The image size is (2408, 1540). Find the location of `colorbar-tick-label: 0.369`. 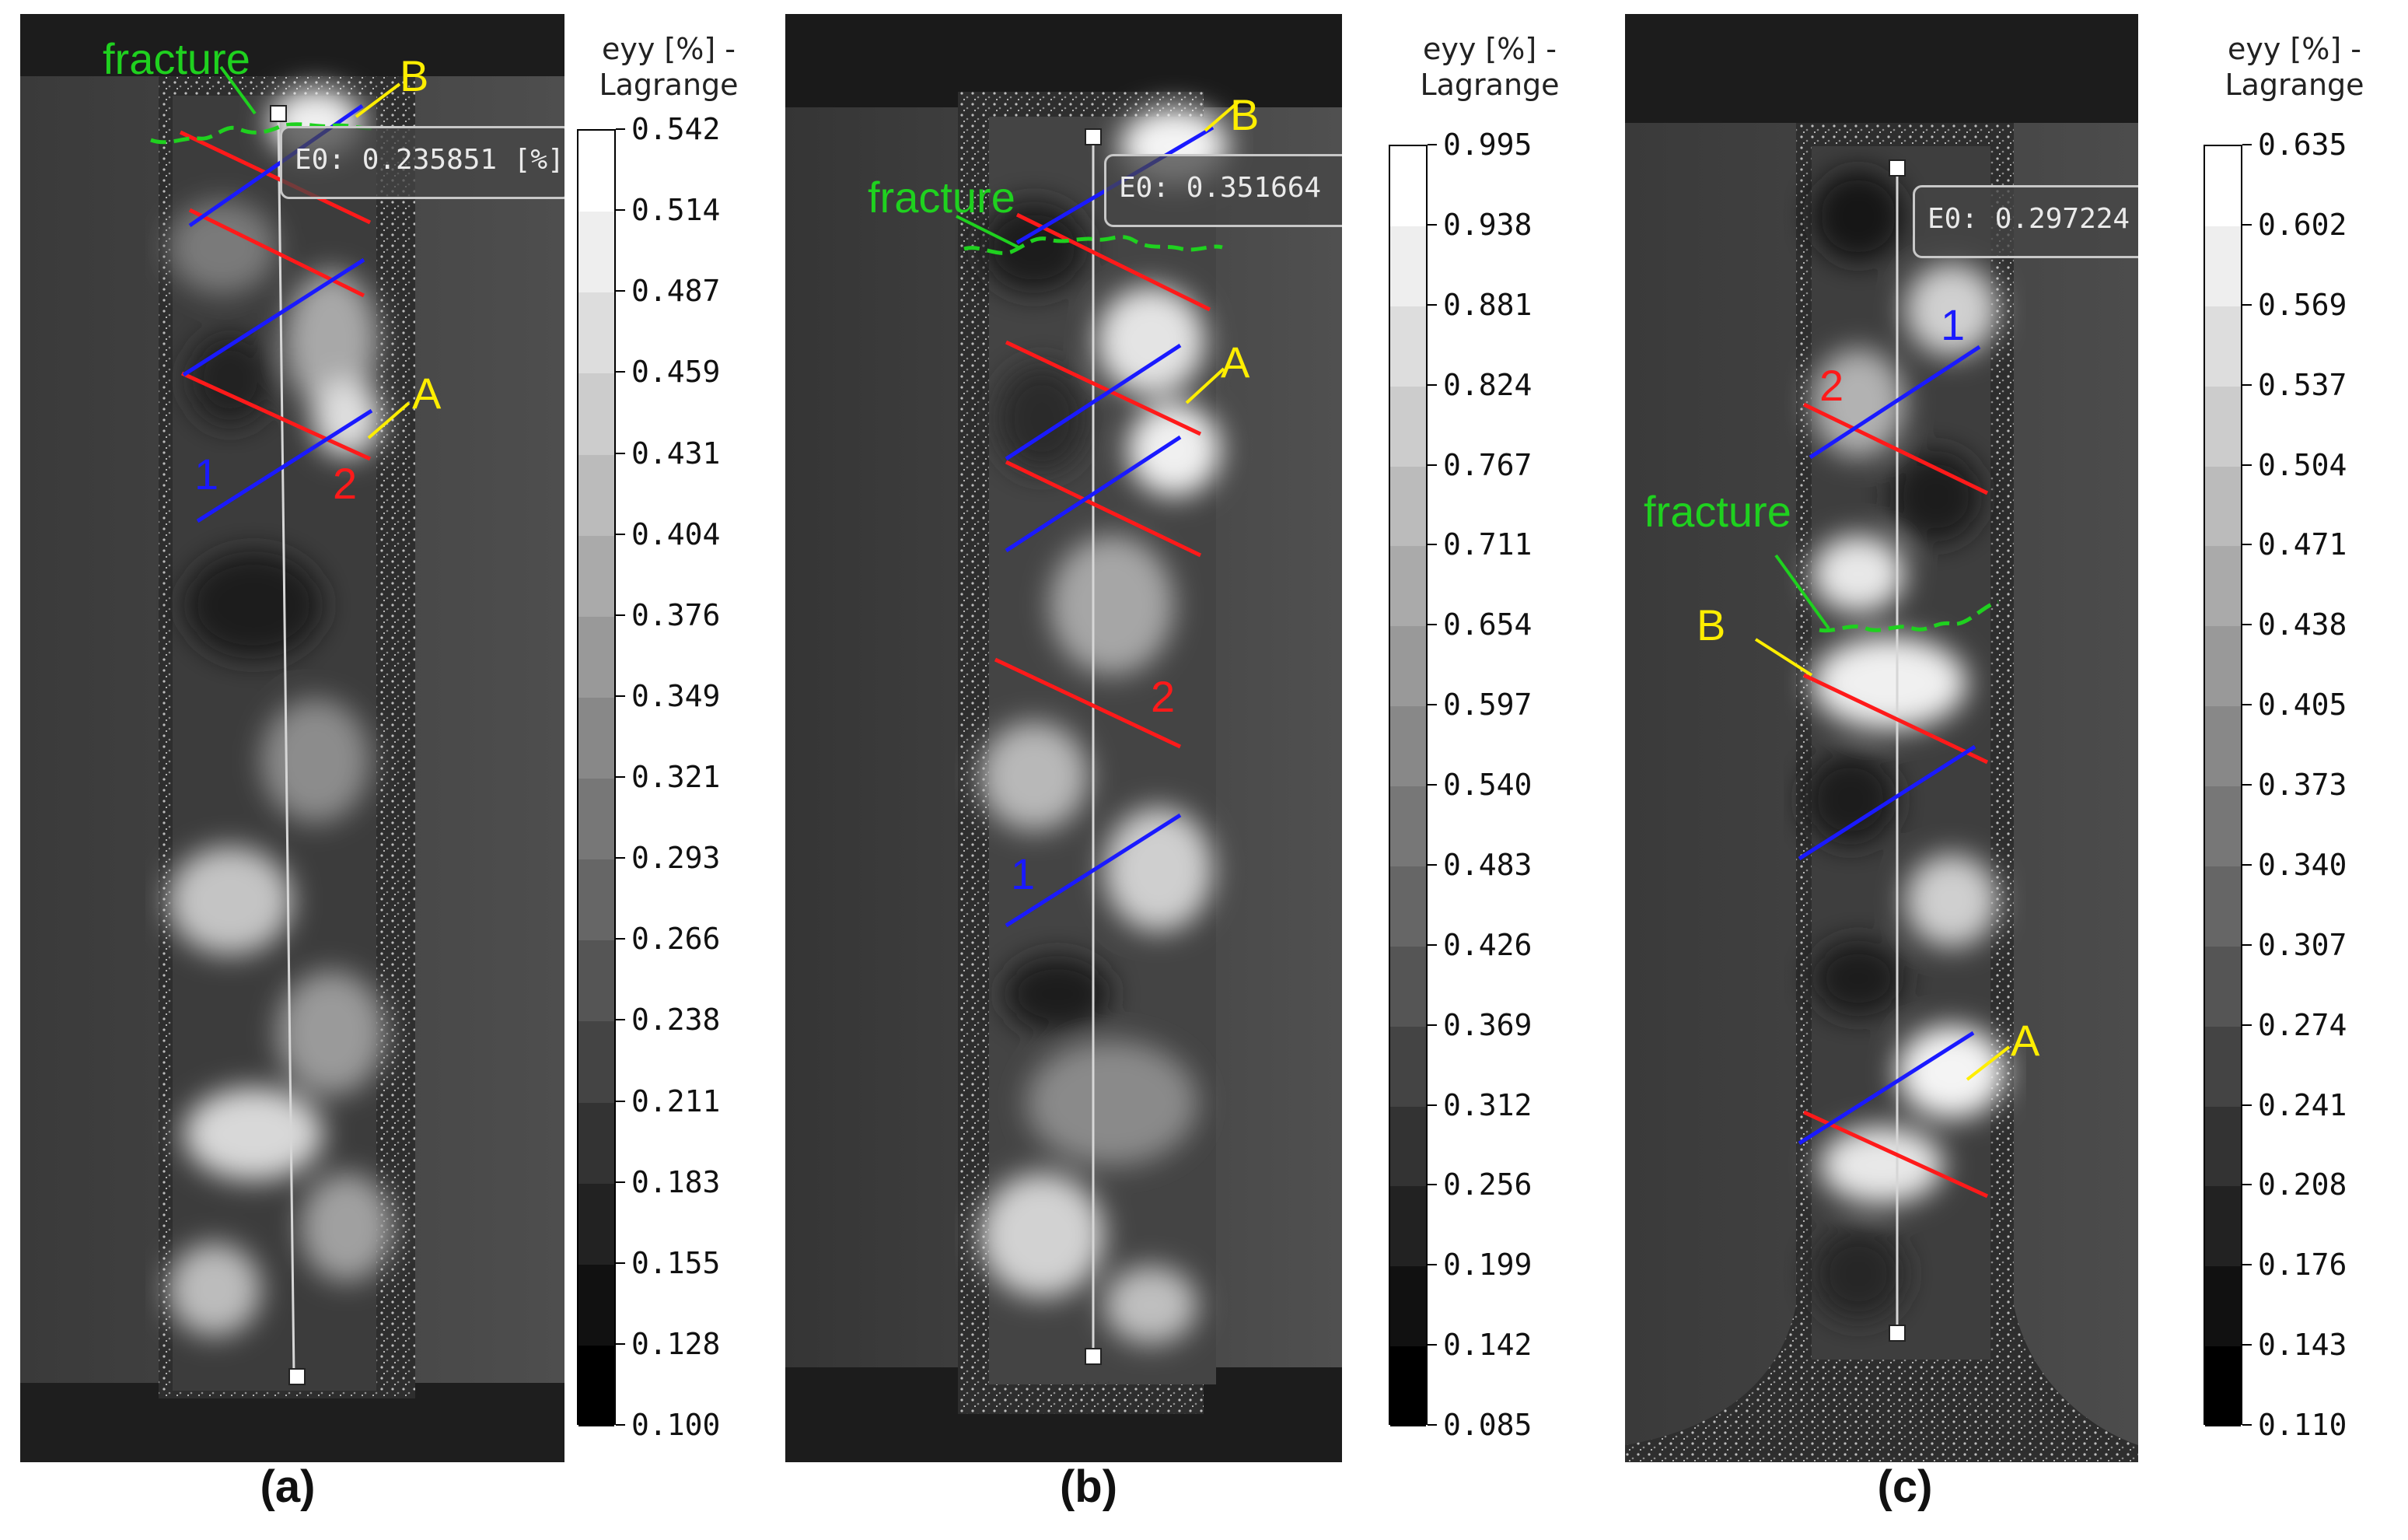

colorbar-tick-label: 0.369 is located at coordinates (1488, 1024).